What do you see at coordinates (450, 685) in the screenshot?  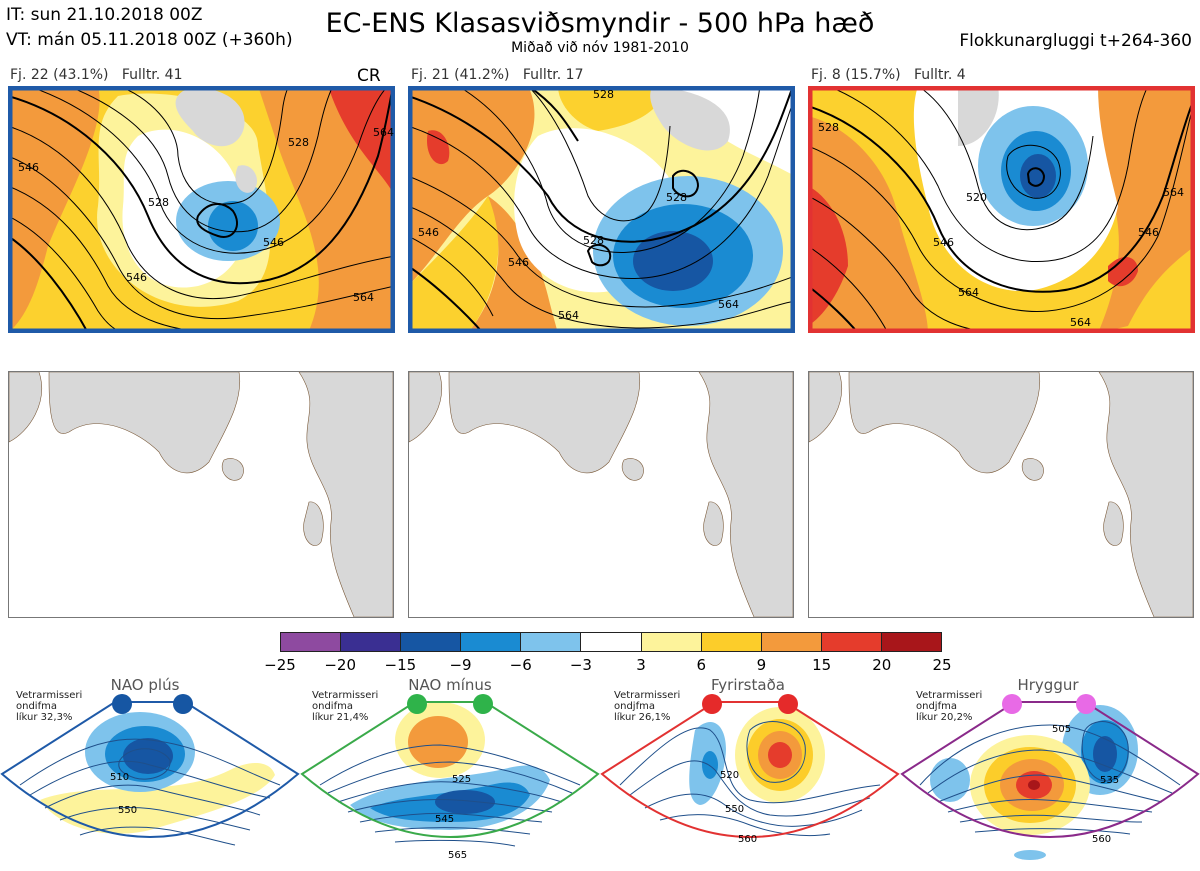 I see `regime-2-name: NAO mínus` at bounding box center [450, 685].